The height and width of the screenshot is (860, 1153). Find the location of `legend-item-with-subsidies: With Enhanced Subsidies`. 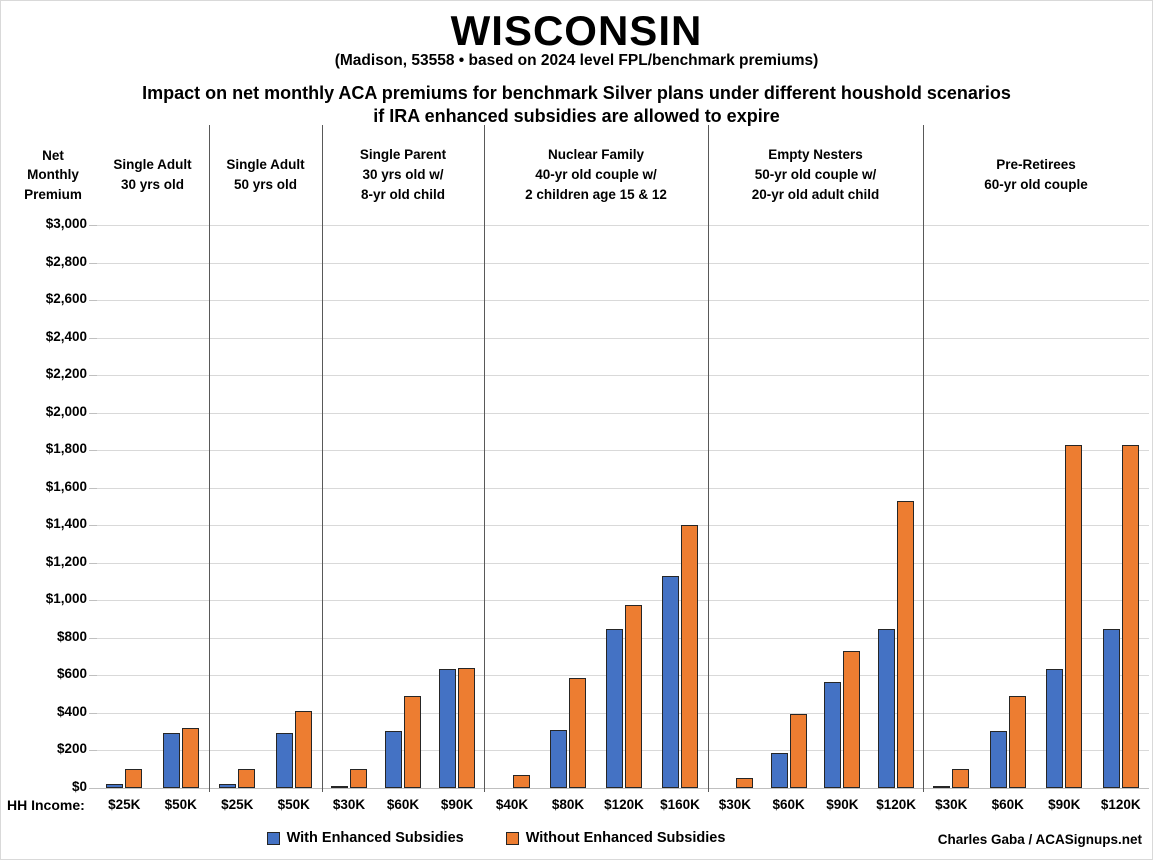

legend-item-with-subsidies: With Enhanced Subsidies is located at coordinates (365, 838).